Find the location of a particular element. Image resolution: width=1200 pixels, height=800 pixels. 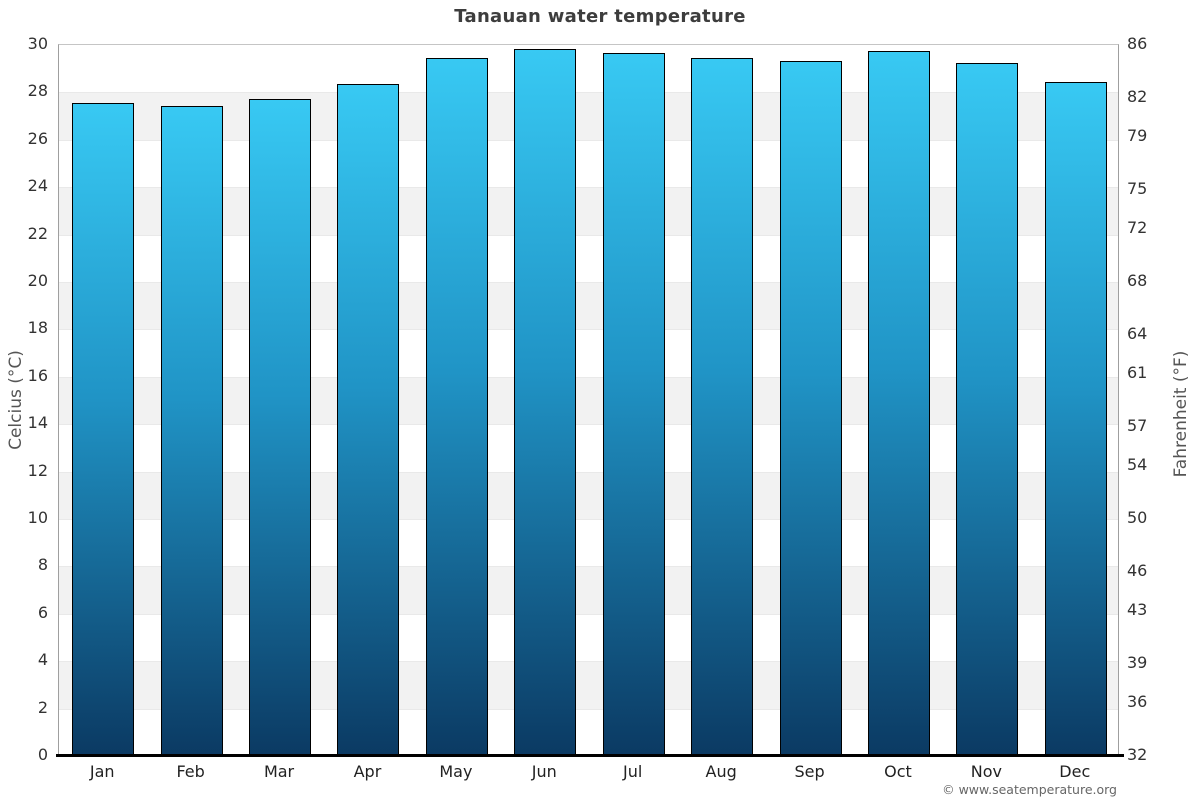

y-tick-celsius: 6 is located at coordinates (42, 612).